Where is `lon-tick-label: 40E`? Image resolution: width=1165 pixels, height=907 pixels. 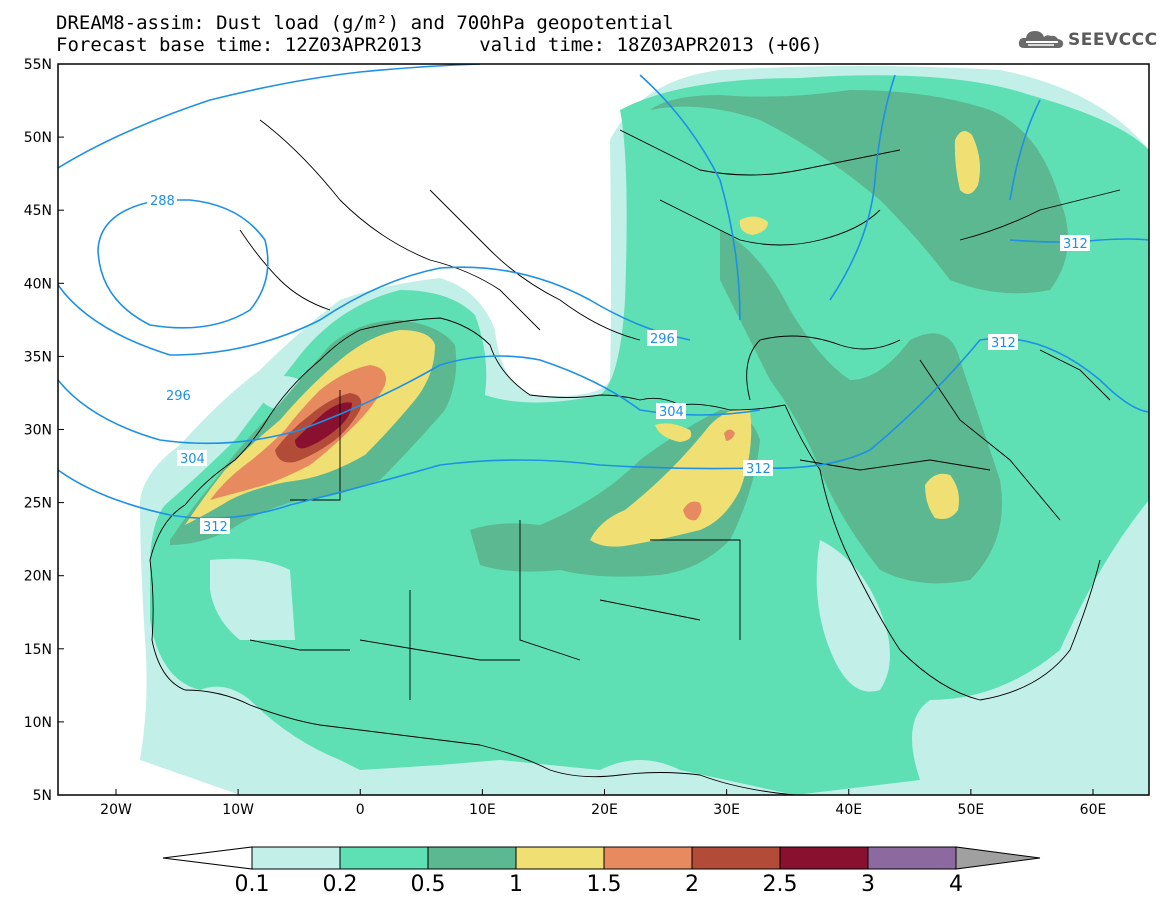 lon-tick-label: 40E is located at coordinates (848, 810).